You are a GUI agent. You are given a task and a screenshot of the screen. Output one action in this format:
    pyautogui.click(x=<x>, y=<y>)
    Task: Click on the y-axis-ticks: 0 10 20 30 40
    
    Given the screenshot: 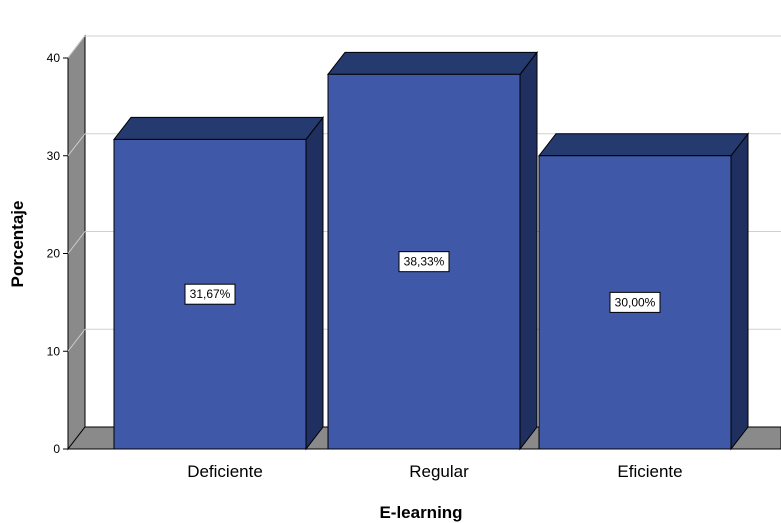 What is the action you would take?
    pyautogui.click(x=57, y=253)
    